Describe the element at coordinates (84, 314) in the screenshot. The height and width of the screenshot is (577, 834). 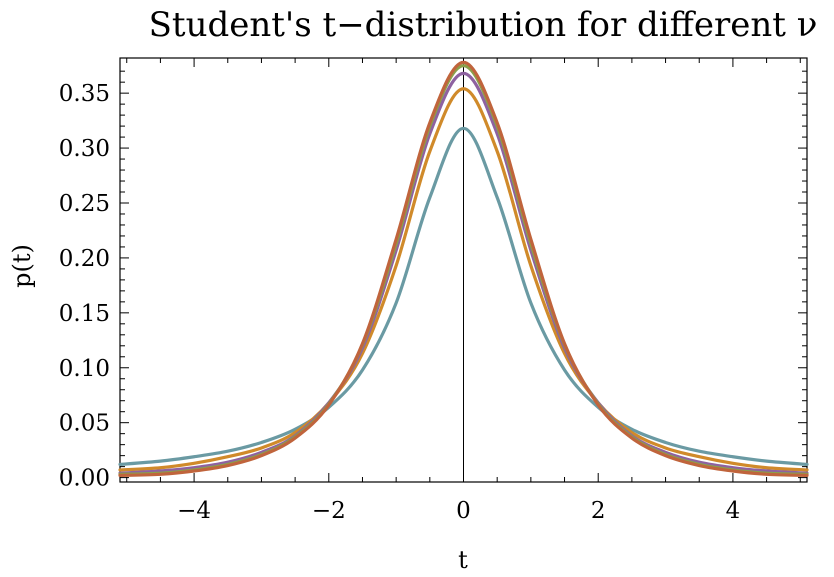
I see `y-tick-label: 0.15` at that location.